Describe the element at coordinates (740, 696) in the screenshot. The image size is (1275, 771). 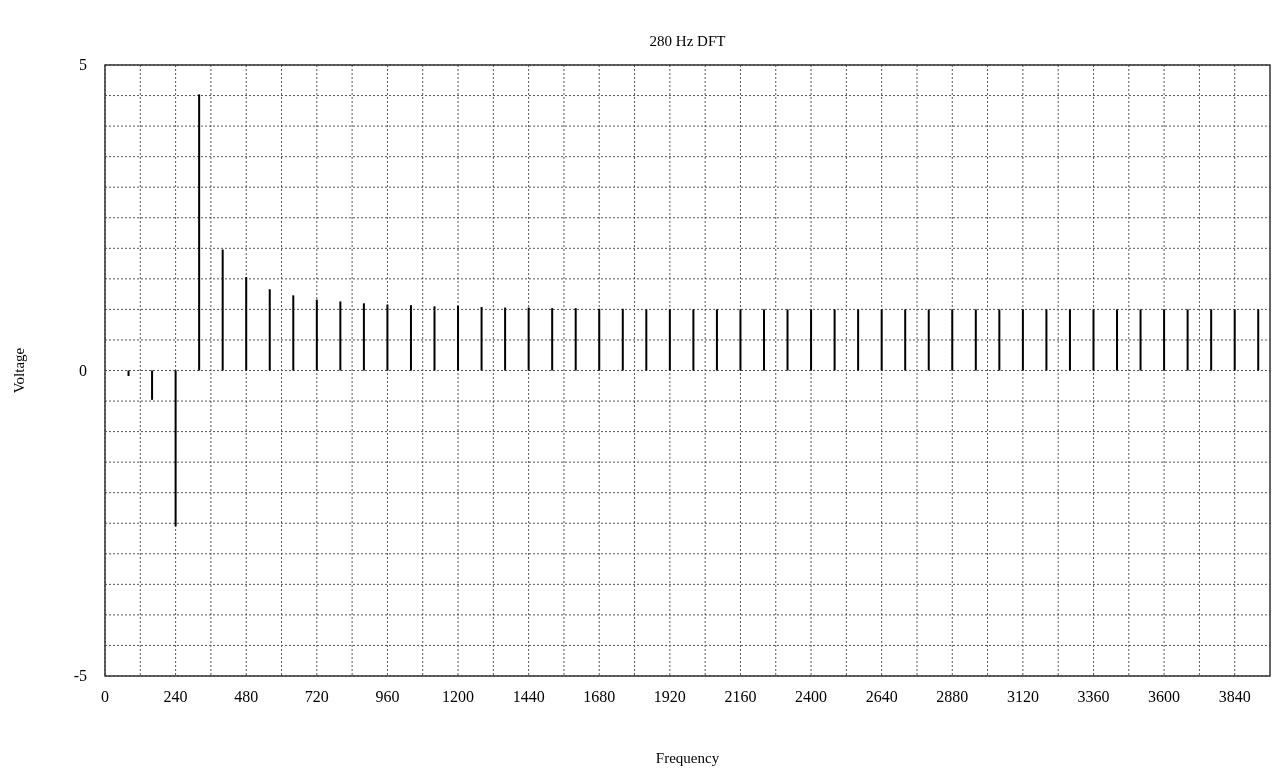
I see `x-tick-label: 2160` at that location.